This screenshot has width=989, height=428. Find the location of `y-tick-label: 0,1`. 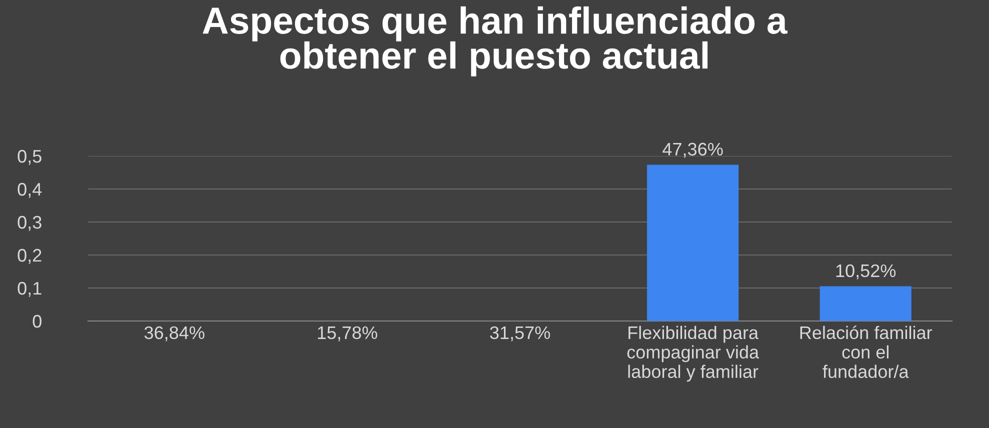

y-tick-label: 0,1 is located at coordinates (30, 289).